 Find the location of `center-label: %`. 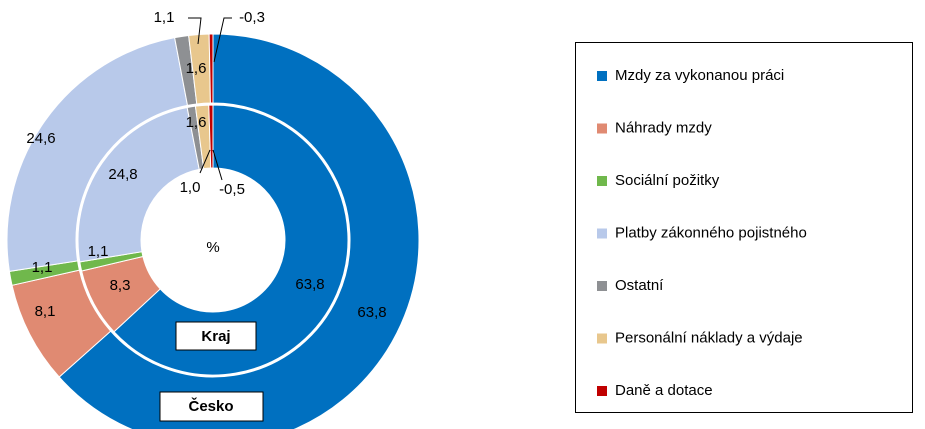

center-label: % is located at coordinates (212, 247).